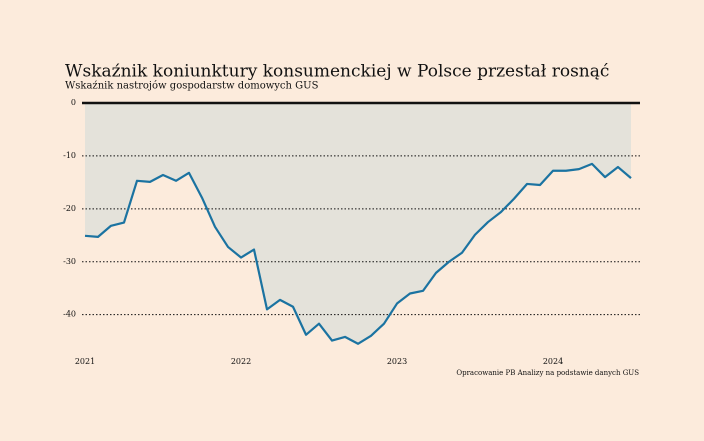 This screenshot has width=704, height=441. Describe the element at coordinates (85, 361) in the screenshot. I see `x-tick-label: 2021` at that location.